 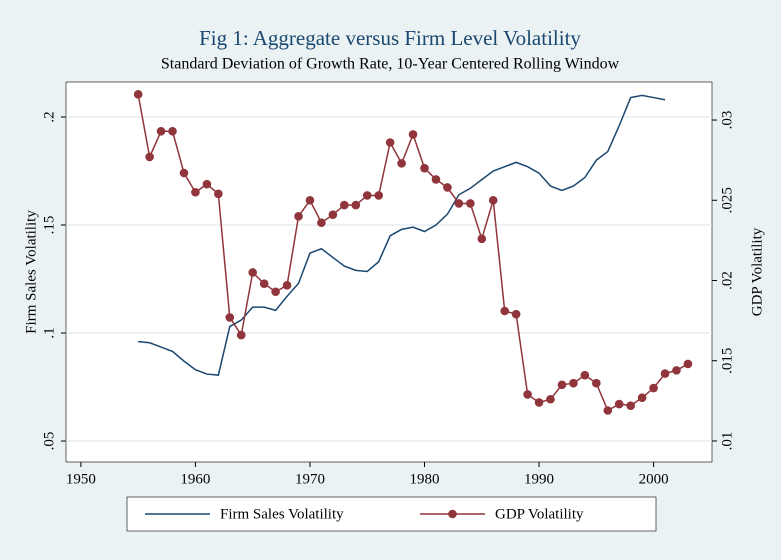 What do you see at coordinates (452, 514) in the screenshot?
I see `legend-marker` at bounding box center [452, 514].